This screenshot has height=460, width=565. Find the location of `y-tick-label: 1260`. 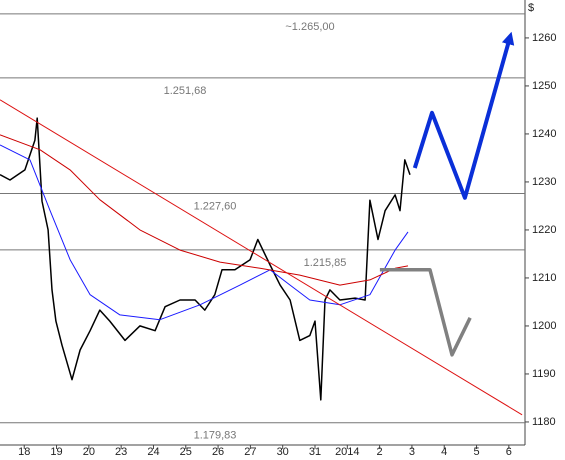

y-tick-label: 1260 is located at coordinates (544, 38).